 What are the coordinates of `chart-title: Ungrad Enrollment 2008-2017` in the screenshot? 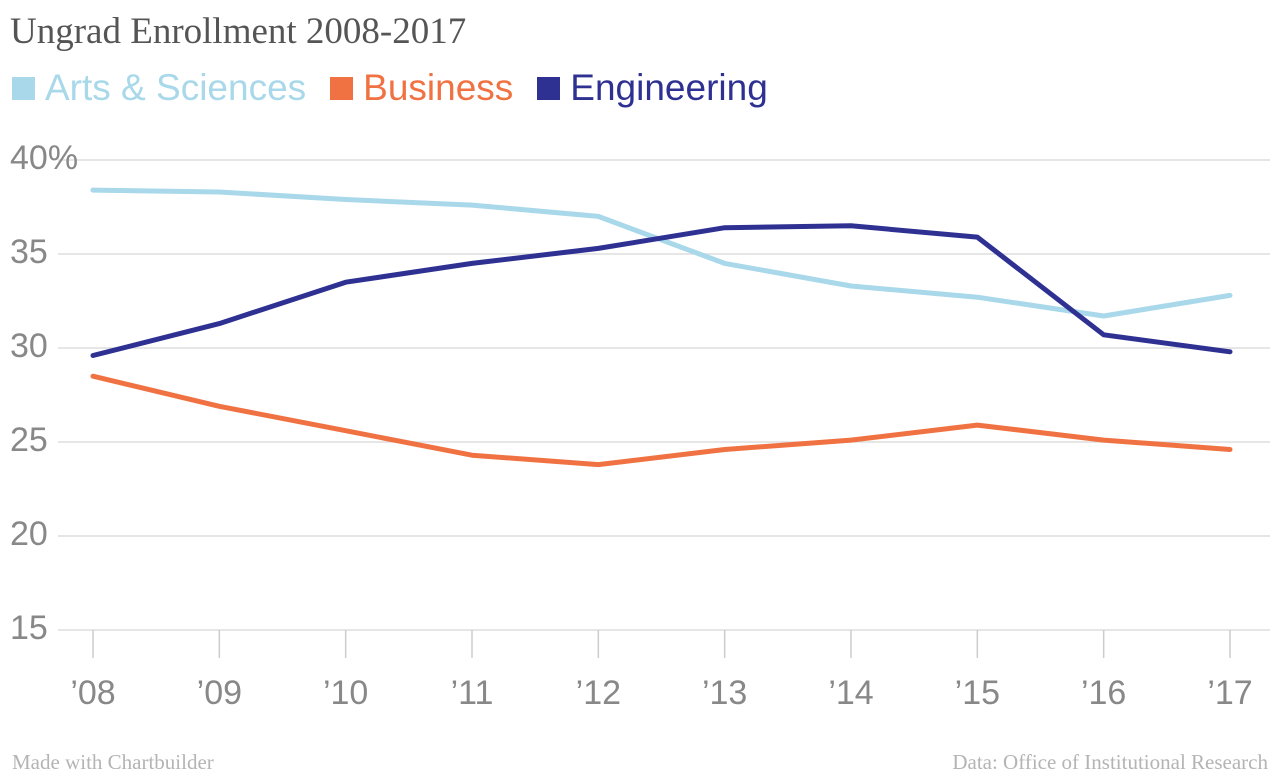 It's located at (238, 31).